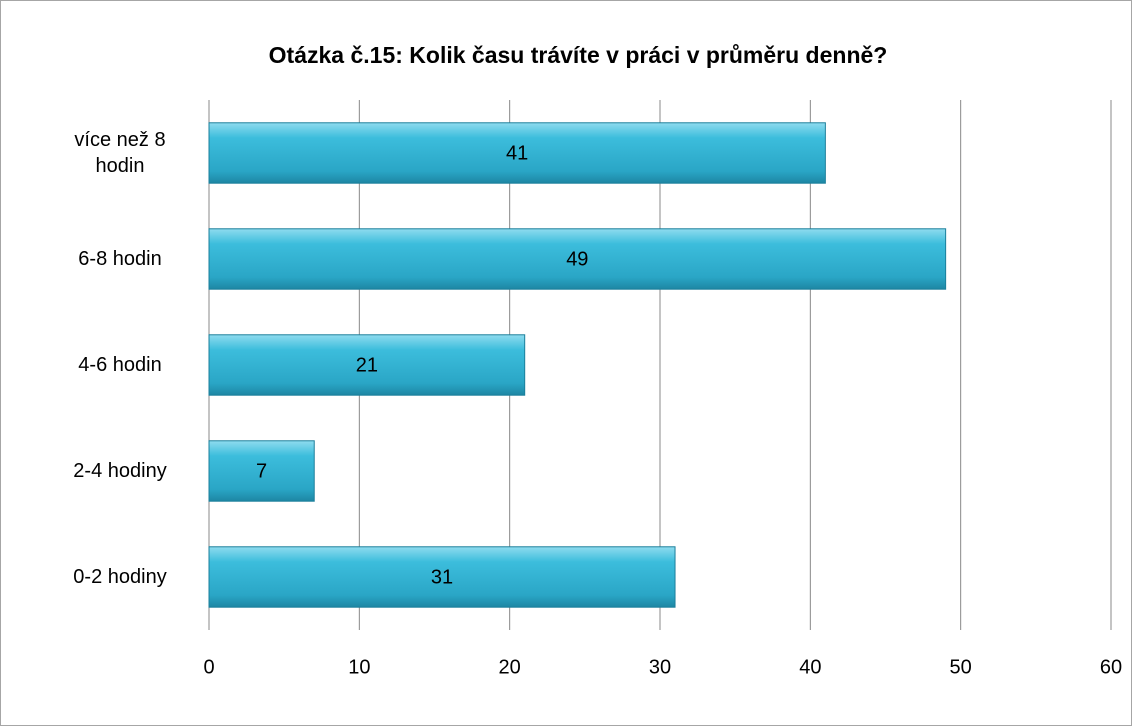 The height and width of the screenshot is (726, 1132). I want to click on x-tick-label: 0, so click(208, 667).